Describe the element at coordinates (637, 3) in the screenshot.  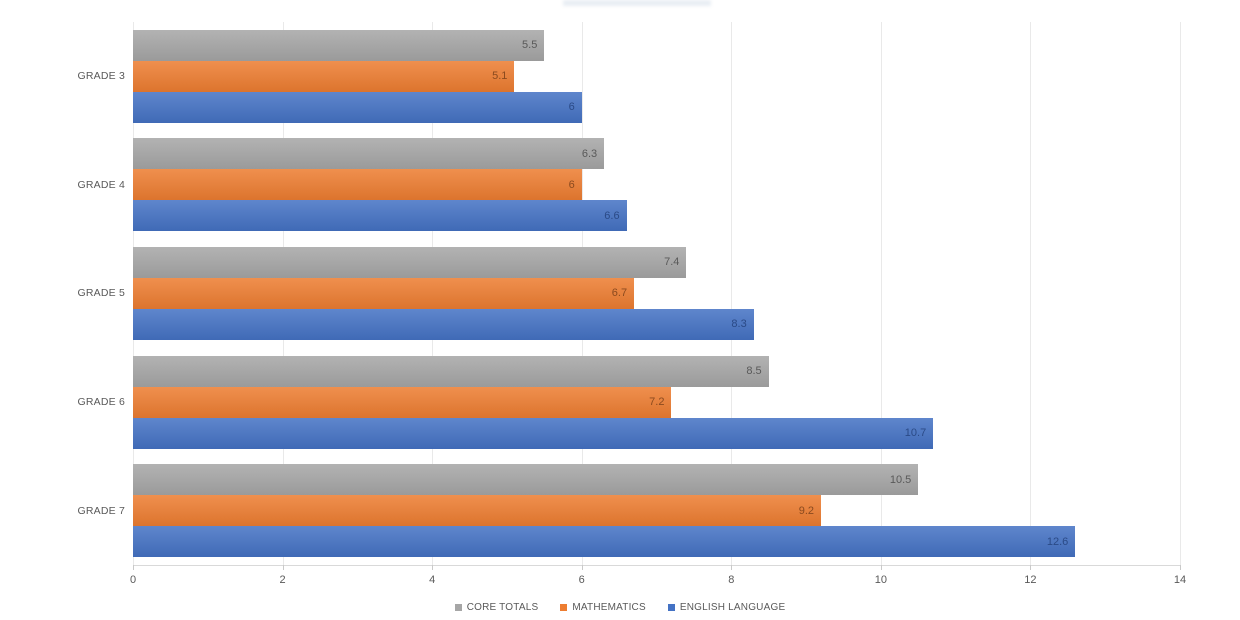
I see `clipped-chart-title` at that location.